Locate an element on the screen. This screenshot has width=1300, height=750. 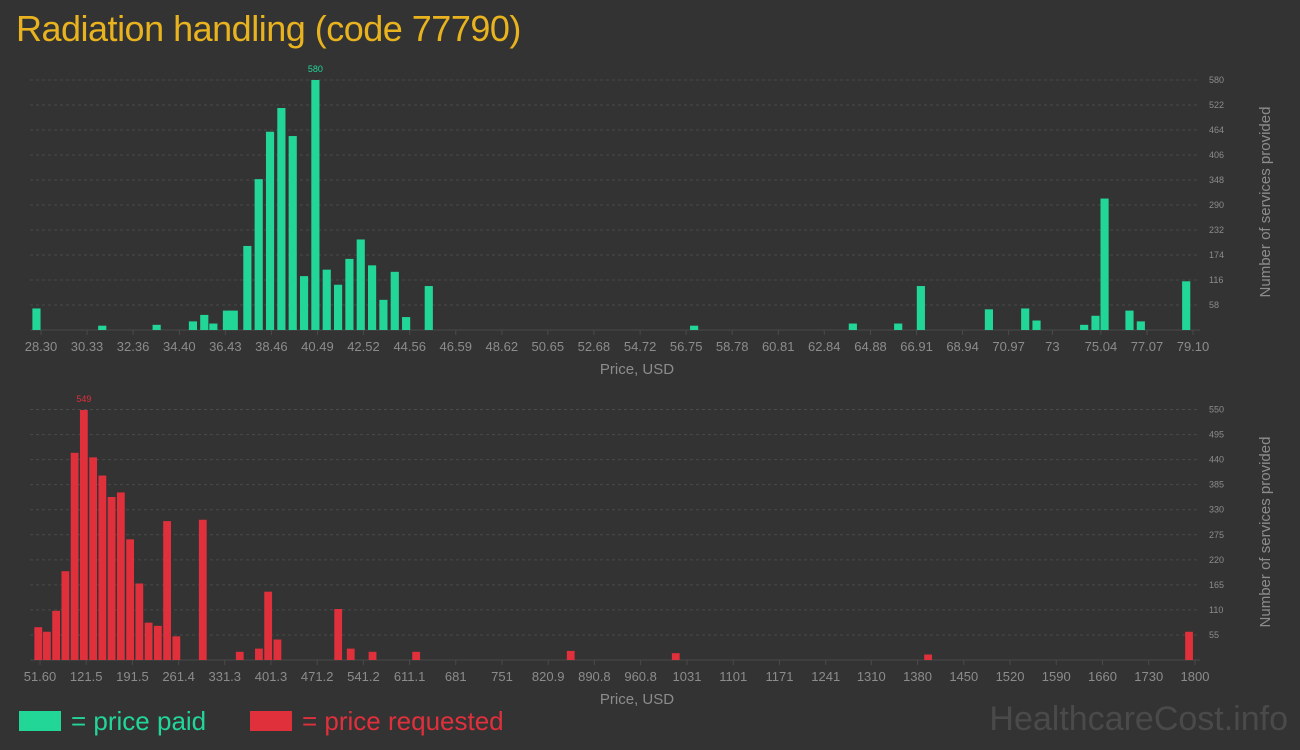
x-tick-label: 121.5 is located at coordinates (86, 676).